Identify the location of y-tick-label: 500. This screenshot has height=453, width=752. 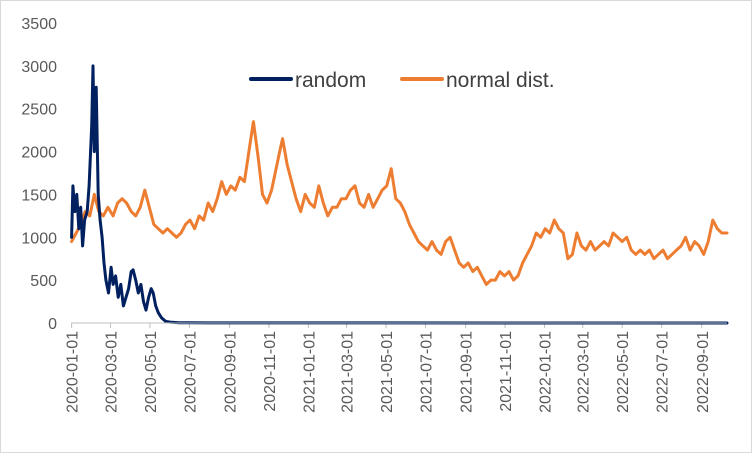
(43, 281).